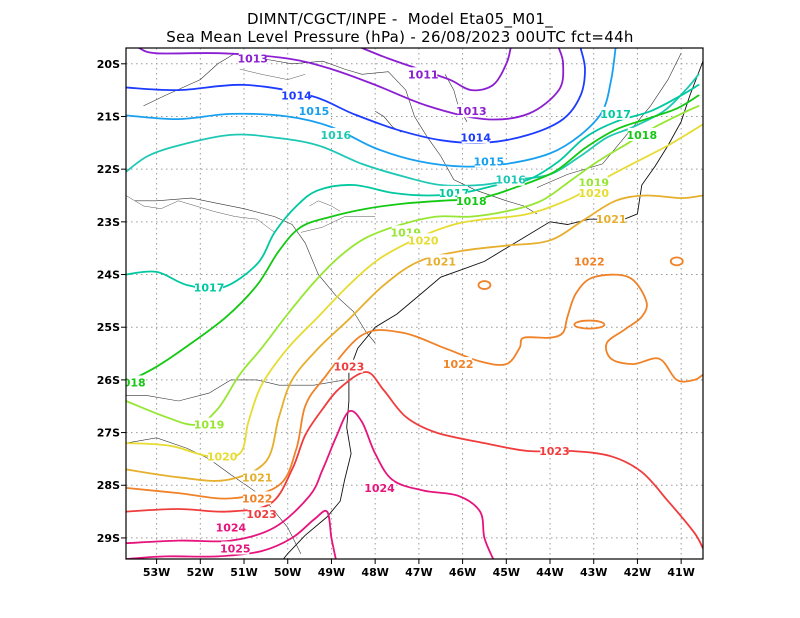  What do you see at coordinates (506, 572) in the screenshot?
I see `x-tick-label: 45W` at bounding box center [506, 572].